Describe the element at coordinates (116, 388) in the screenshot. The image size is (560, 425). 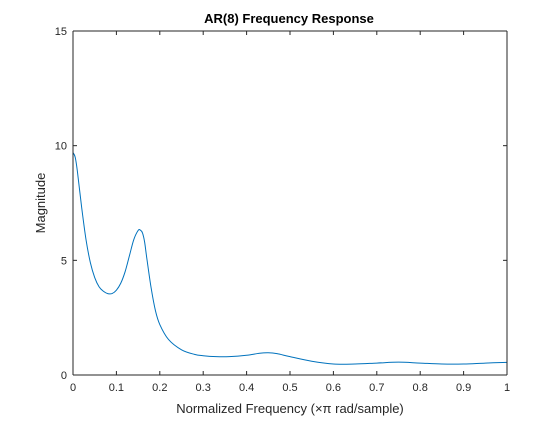
I see `x-tick-label: 0.1` at that location.